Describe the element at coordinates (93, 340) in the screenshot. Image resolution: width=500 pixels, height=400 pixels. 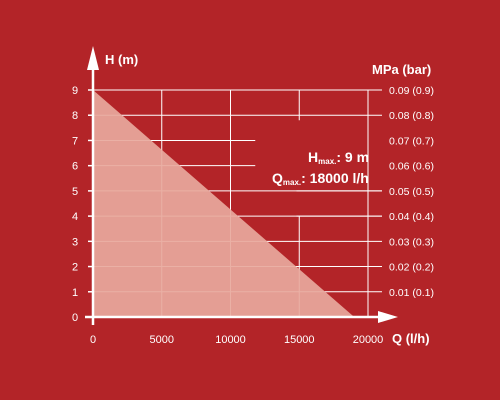
I see `x-tick-label: 0` at that location.